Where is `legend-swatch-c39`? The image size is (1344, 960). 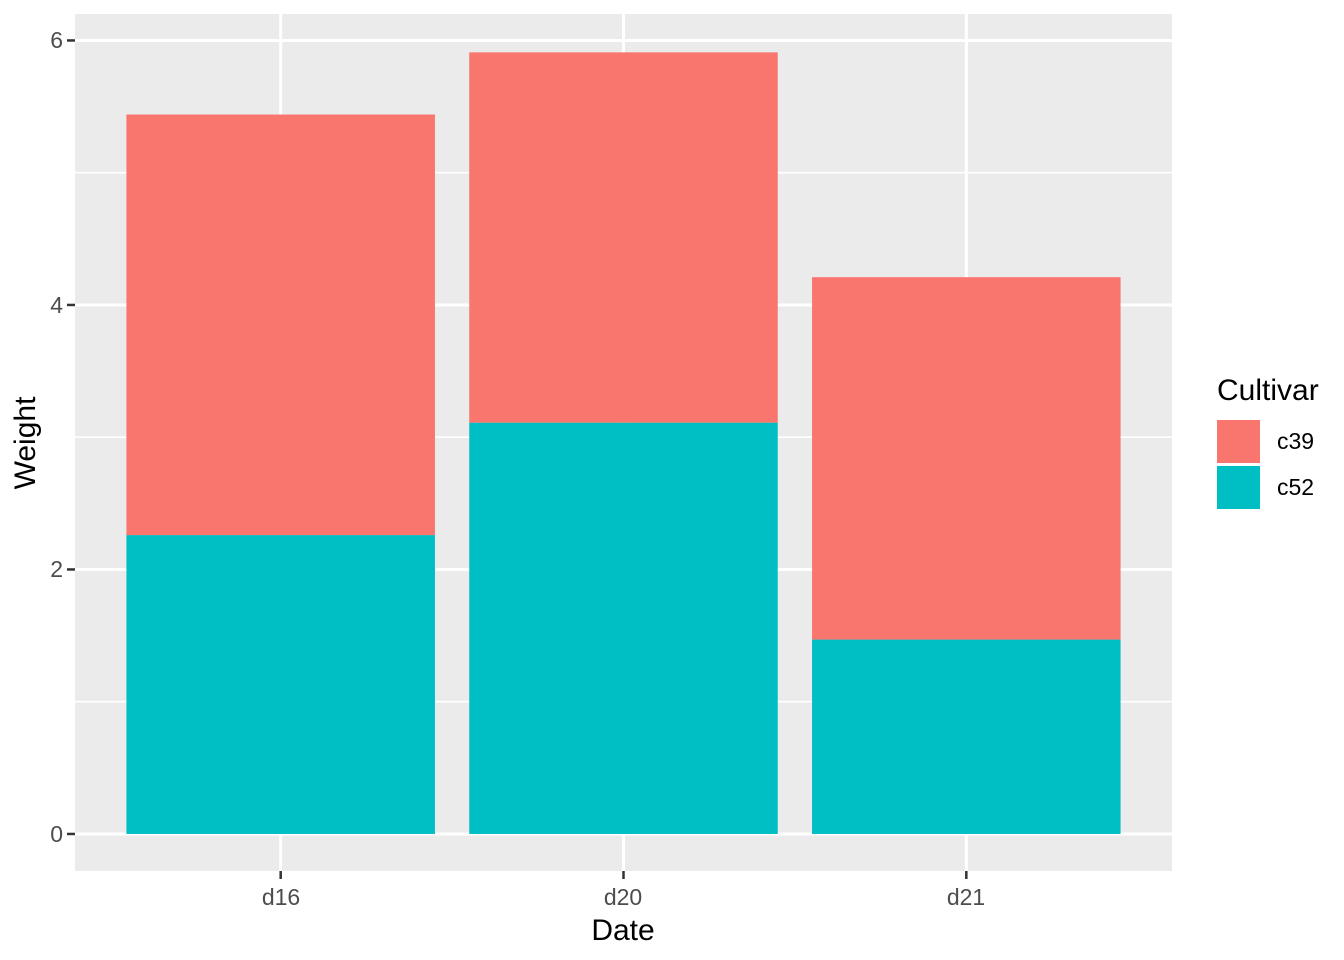
legend-swatch-c39 is located at coordinates (1238, 441).